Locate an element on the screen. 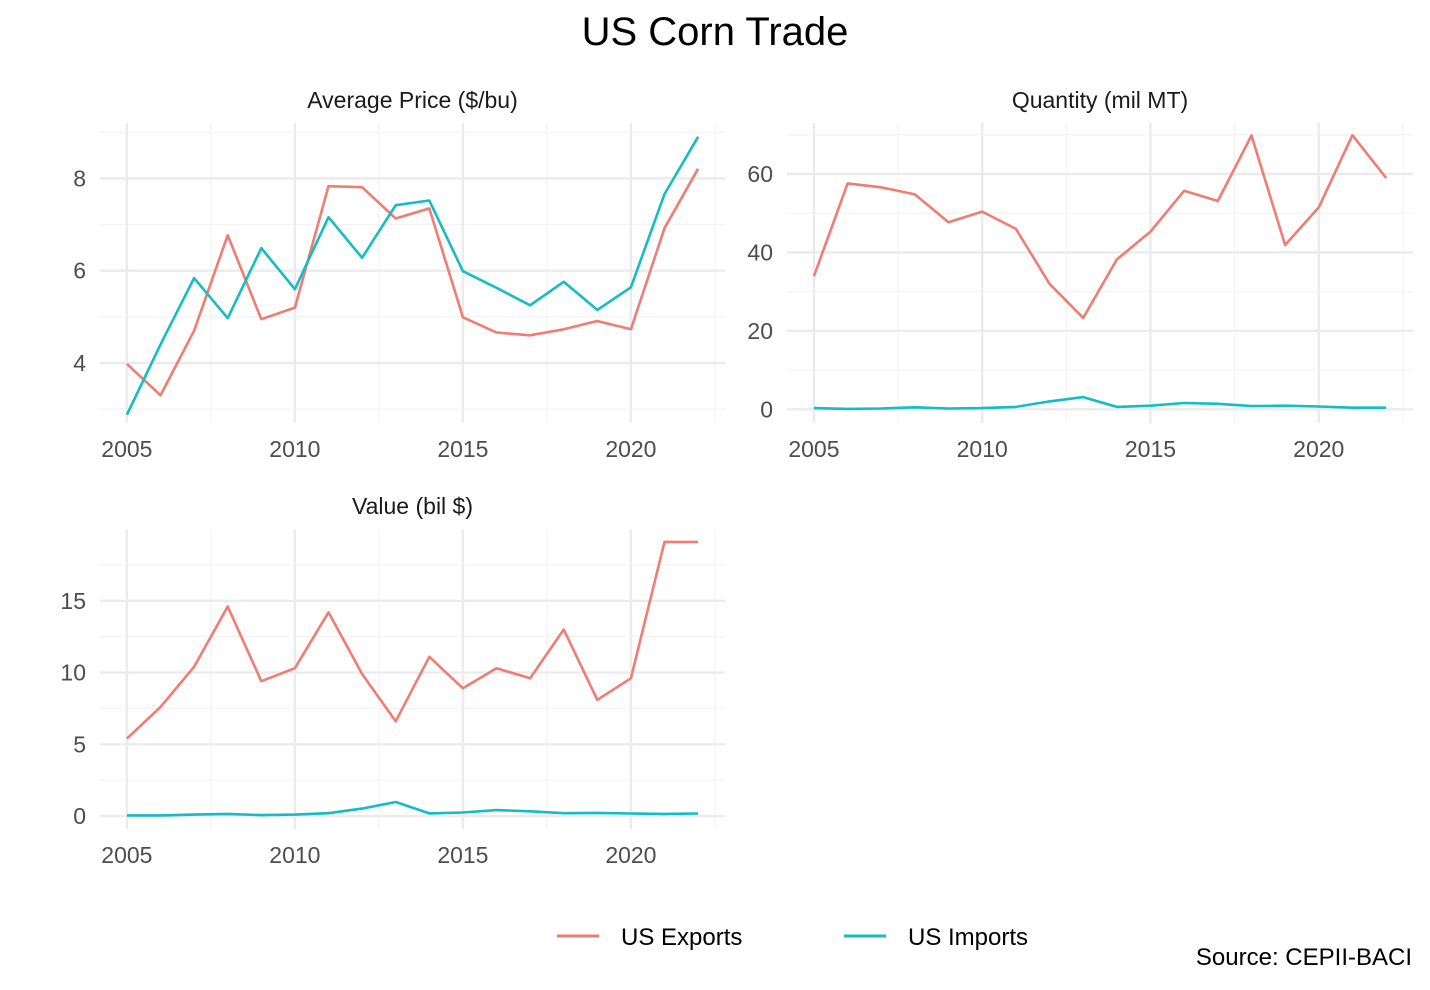  y-tick-label: 20 is located at coordinates (760, 331).